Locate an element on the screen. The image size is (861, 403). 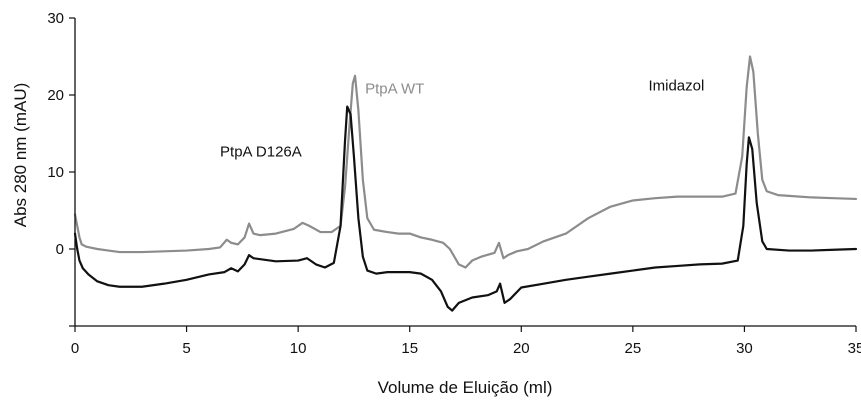
x-tick-label: 0 is located at coordinates (75, 348).